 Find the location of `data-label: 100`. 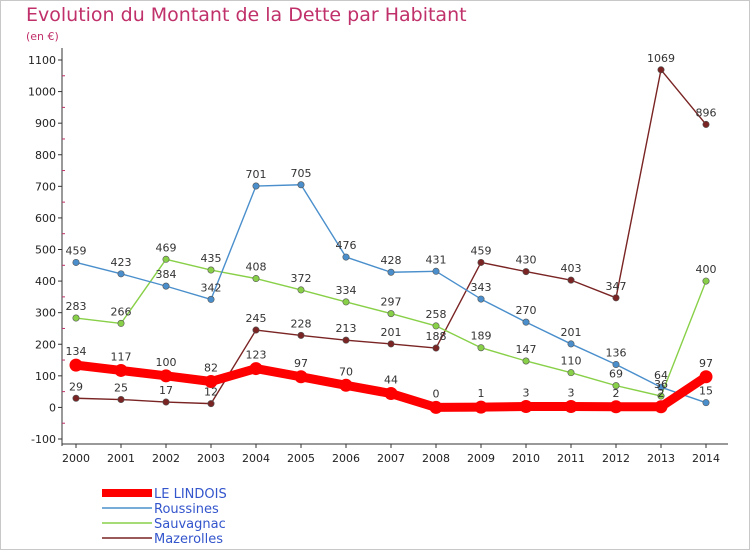

data-label: 100 is located at coordinates (166, 362).